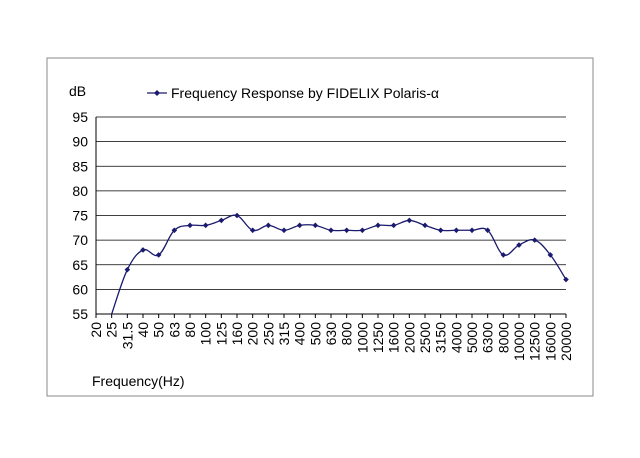 The width and height of the screenshot is (640, 458). Describe the element at coordinates (347, 334) in the screenshot. I see `x-tick-label-800: 800` at that location.